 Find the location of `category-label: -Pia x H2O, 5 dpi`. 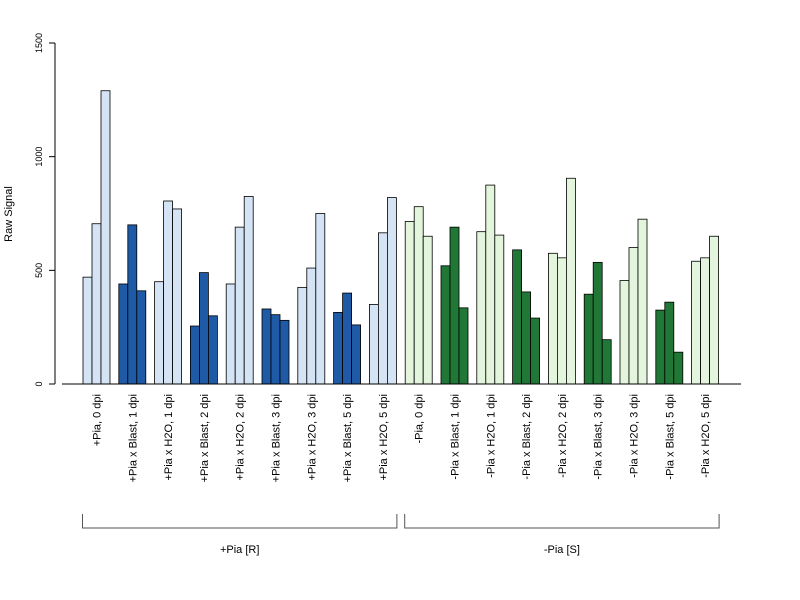

category-label: -Pia x H2O, 5 dpi is located at coordinates (706, 436).